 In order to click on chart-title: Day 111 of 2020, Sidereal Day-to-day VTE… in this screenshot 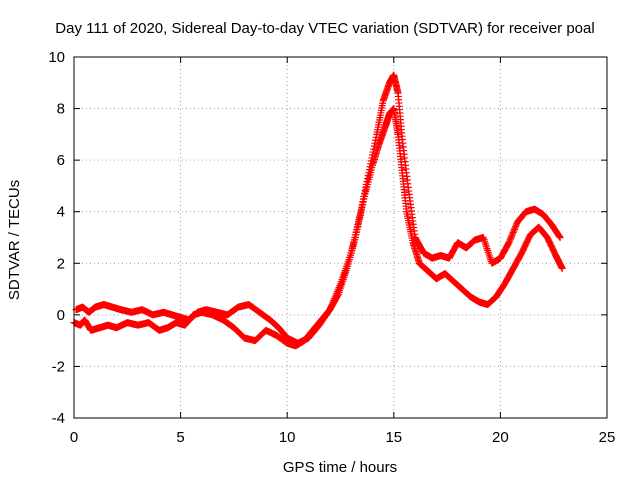, I will do `click(324, 28)`.